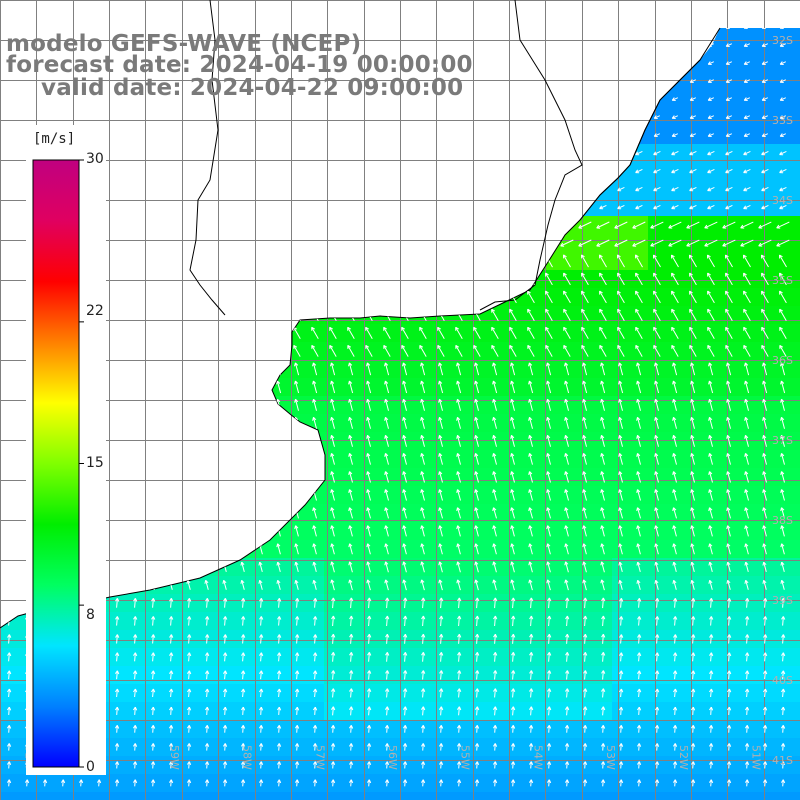 Image resolution: width=800 pixels, height=800 pixels. I want to click on colorbar-tick-15: 15, so click(95, 463).